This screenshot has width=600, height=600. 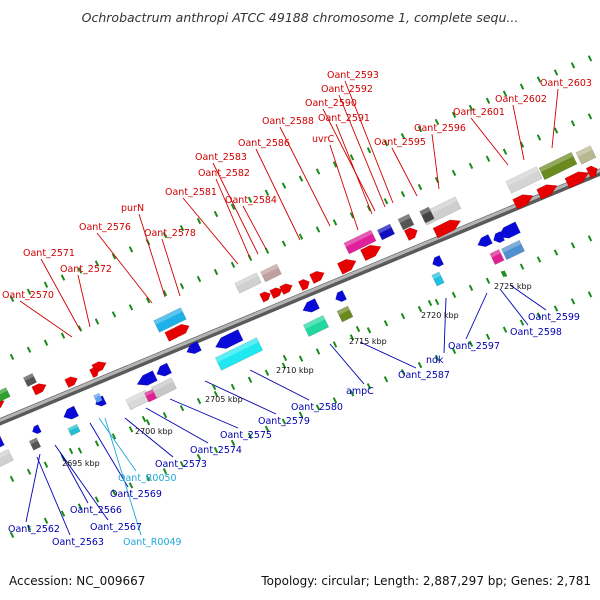 I want to click on gene-label: Oant_2576, so click(x=105, y=227).